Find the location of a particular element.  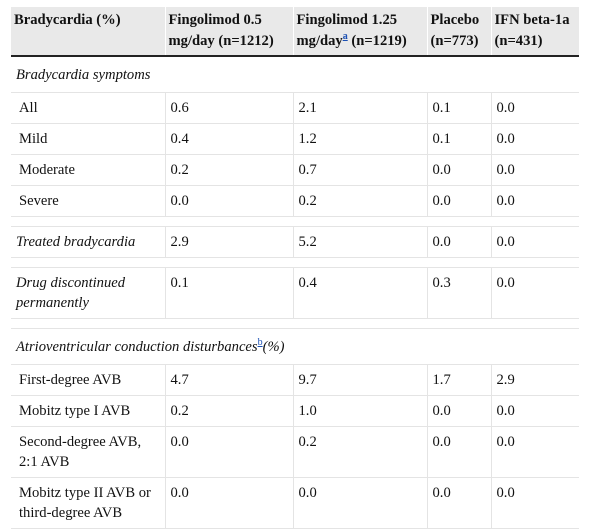

section-title-text: Atrioventricular conduction disturbances is located at coordinates (137, 347).